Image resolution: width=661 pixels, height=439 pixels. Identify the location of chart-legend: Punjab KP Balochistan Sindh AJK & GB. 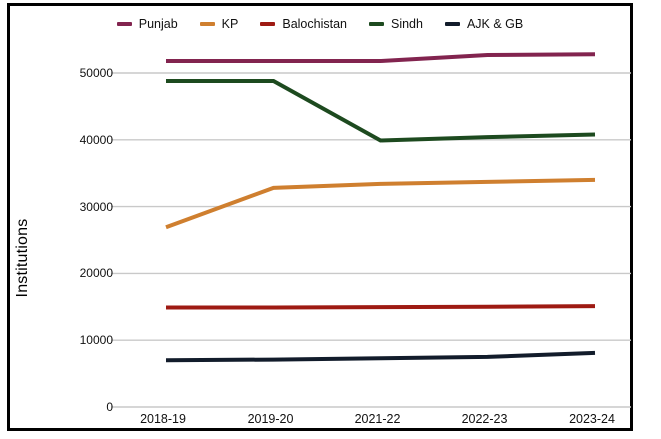
(320, 24).